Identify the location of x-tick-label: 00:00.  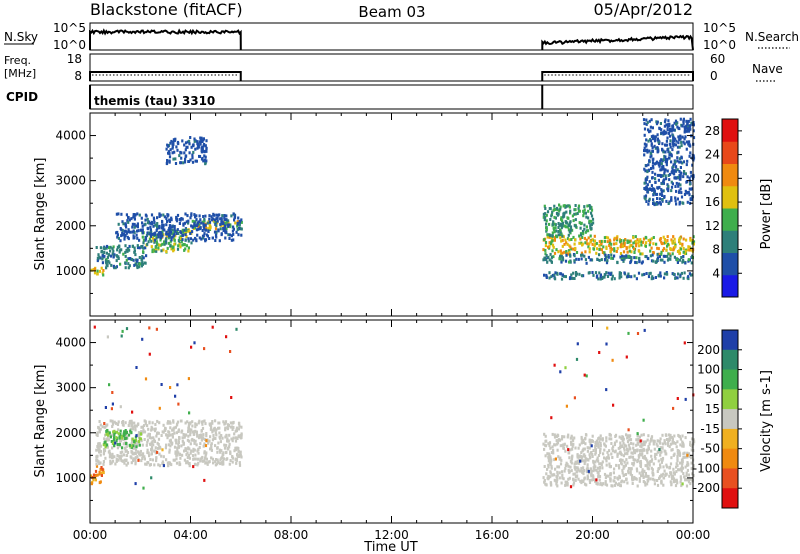
(693, 535).